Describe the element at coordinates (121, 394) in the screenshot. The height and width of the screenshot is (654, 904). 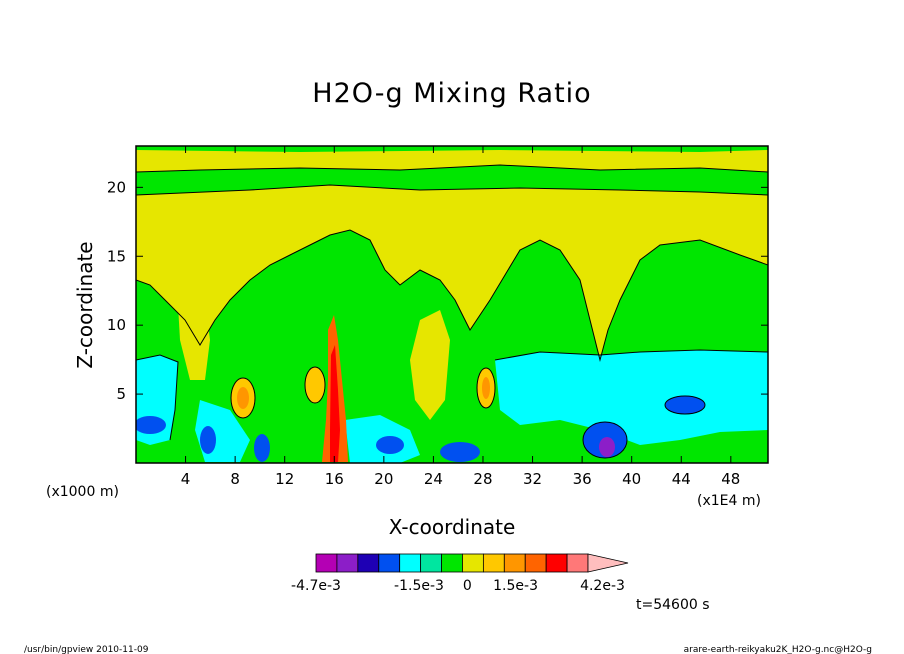
I see `y-tick-label: 5` at that location.